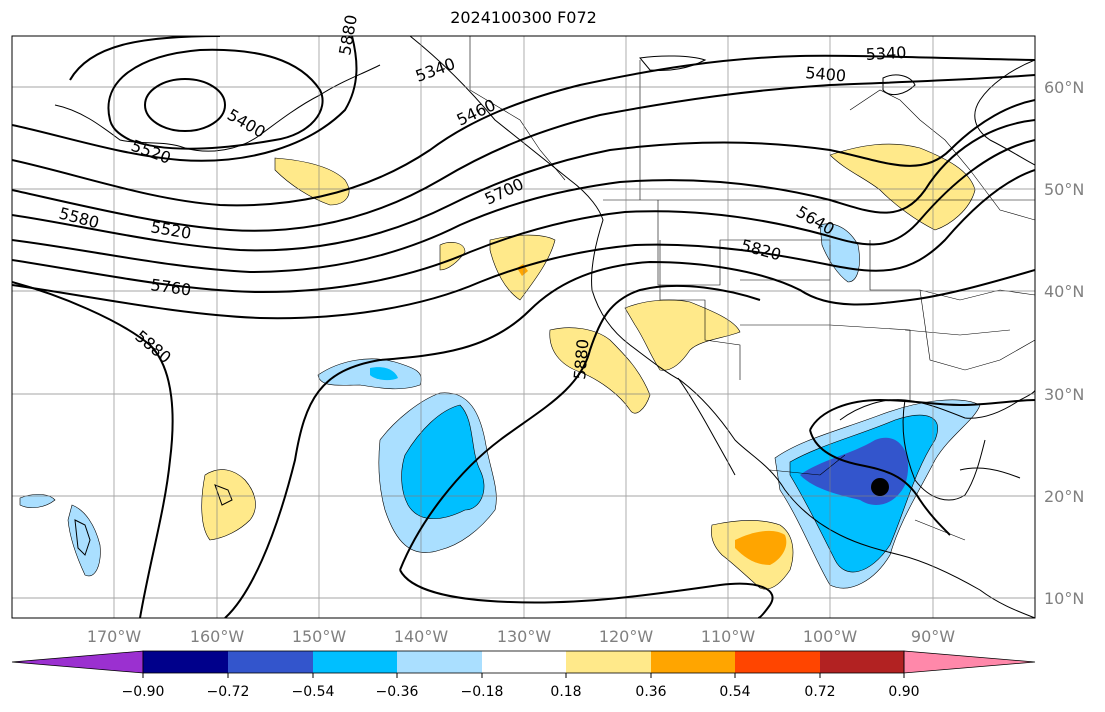 This screenshot has height=712, width=1105. Describe the element at coordinates (217, 636) in the screenshot. I see `lon-label: 160°W` at that location.